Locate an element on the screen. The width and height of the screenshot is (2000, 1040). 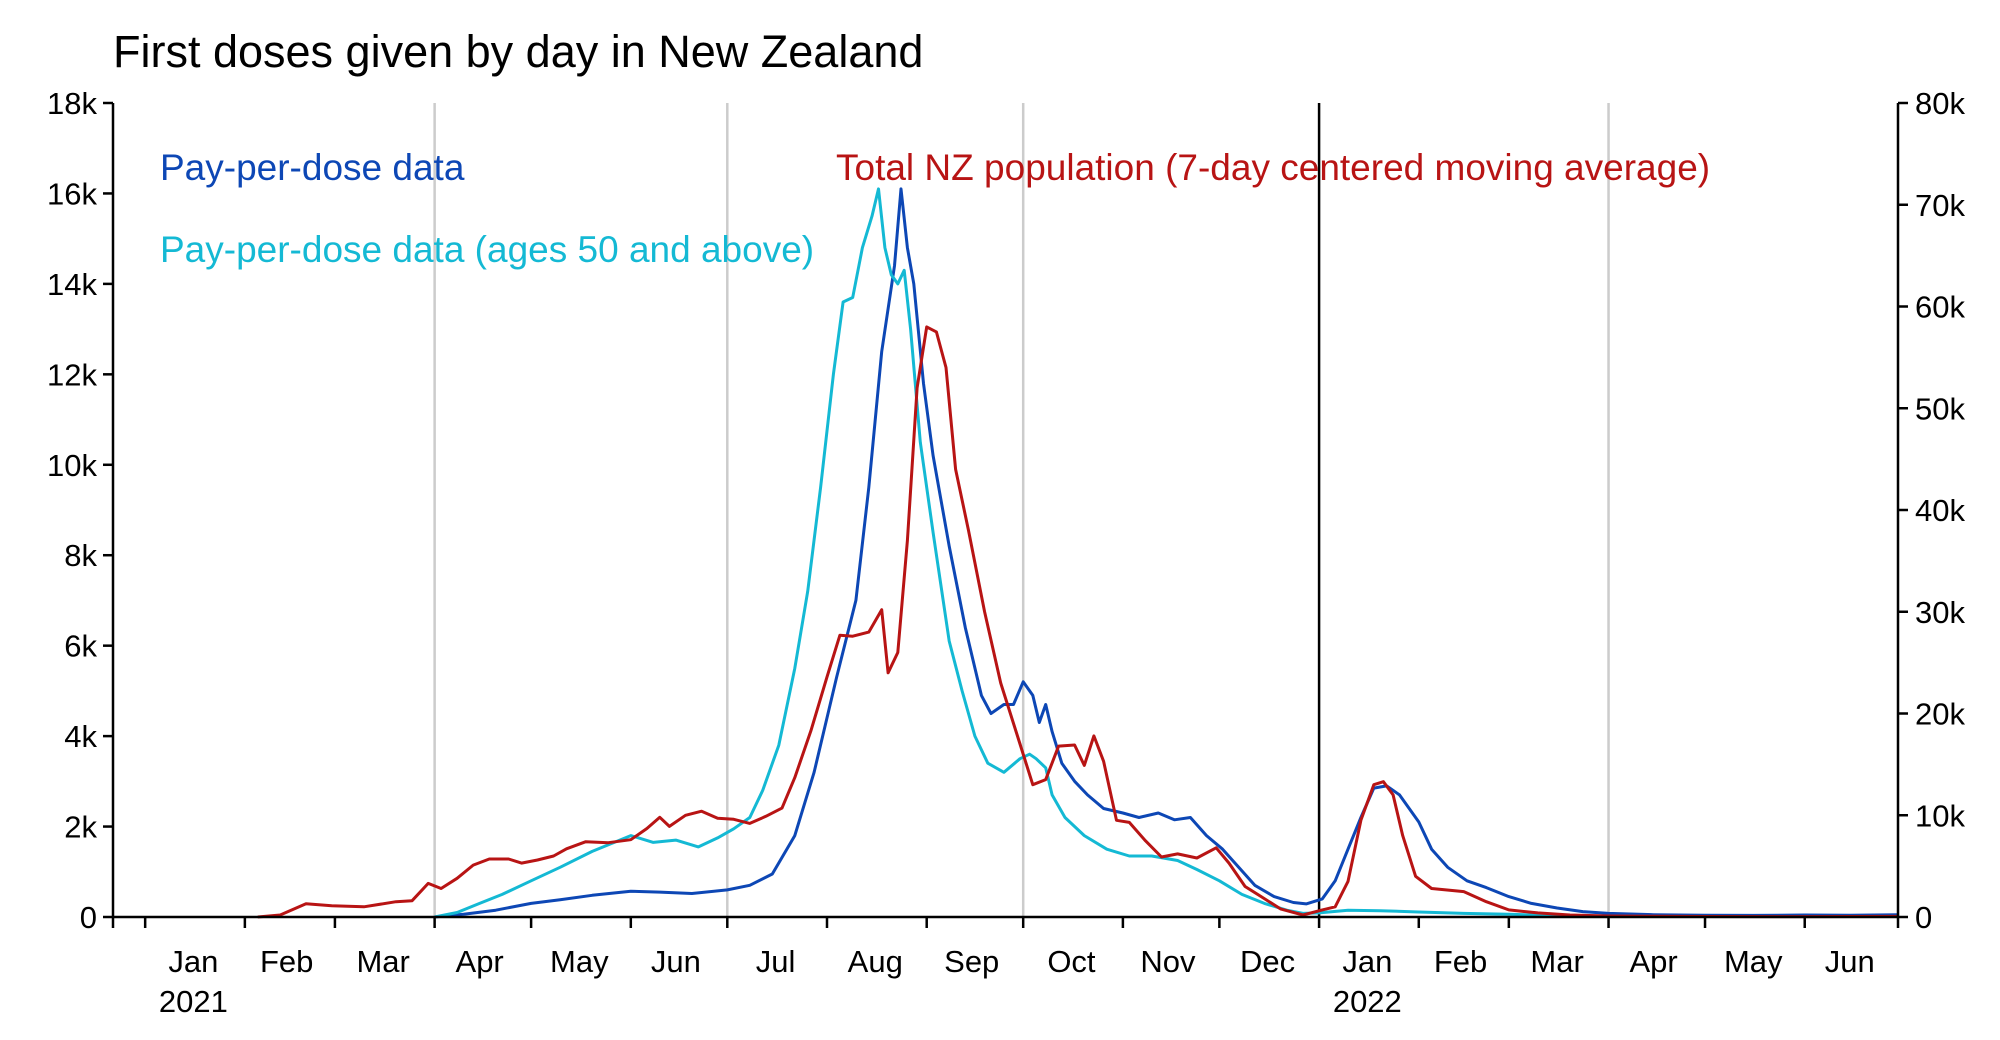
chart-title: First doses given by day in New Zealand is located at coordinates (518, 51).